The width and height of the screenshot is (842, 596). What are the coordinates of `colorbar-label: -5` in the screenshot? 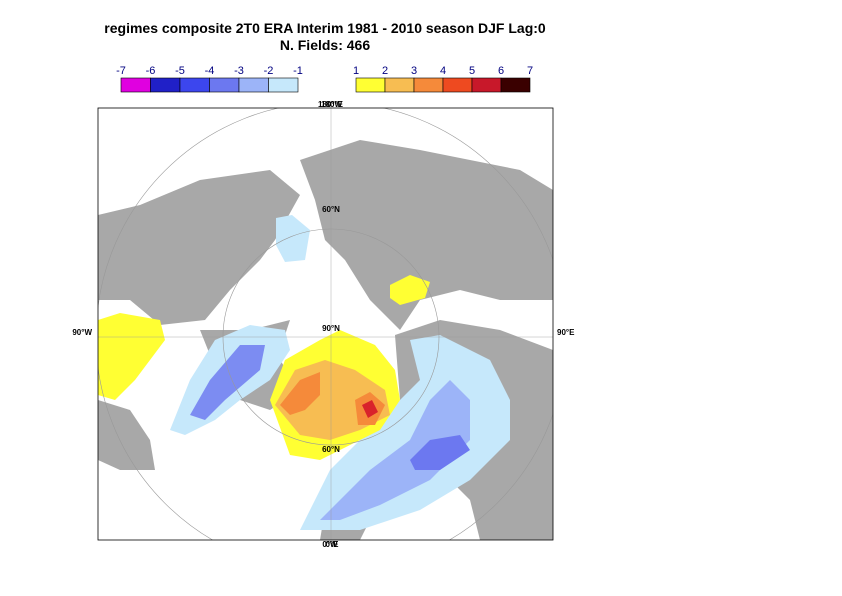 It's located at (180, 71).